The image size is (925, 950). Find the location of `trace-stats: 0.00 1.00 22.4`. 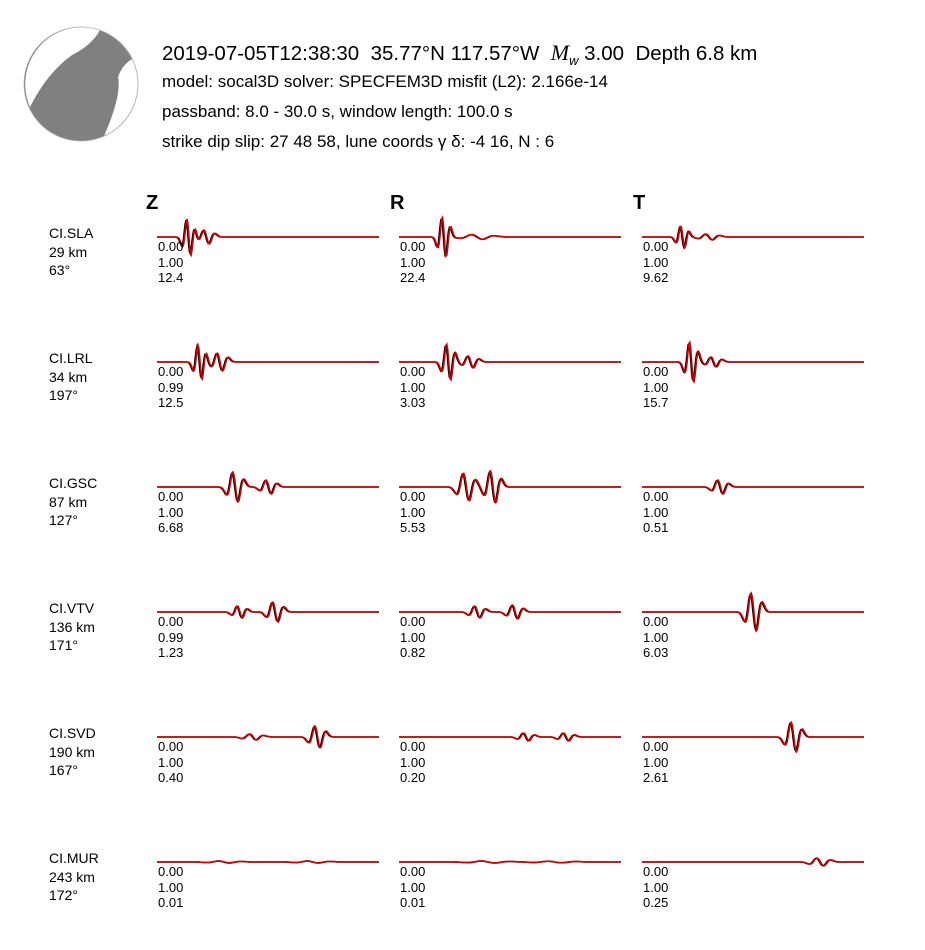

trace-stats: 0.00 1.00 22.4 is located at coordinates (412, 262).